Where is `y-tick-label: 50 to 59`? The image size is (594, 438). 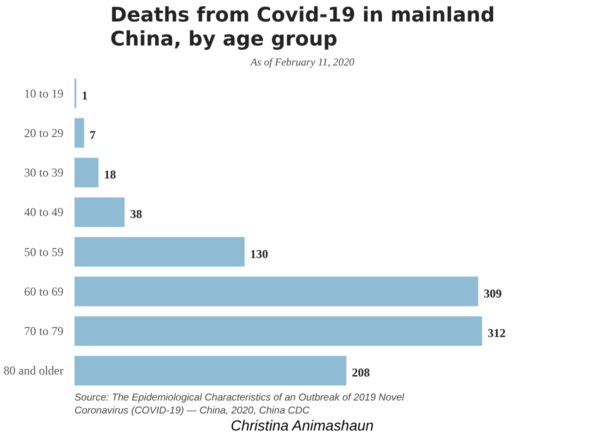 y-tick-label: 50 to 59 is located at coordinates (44, 251).